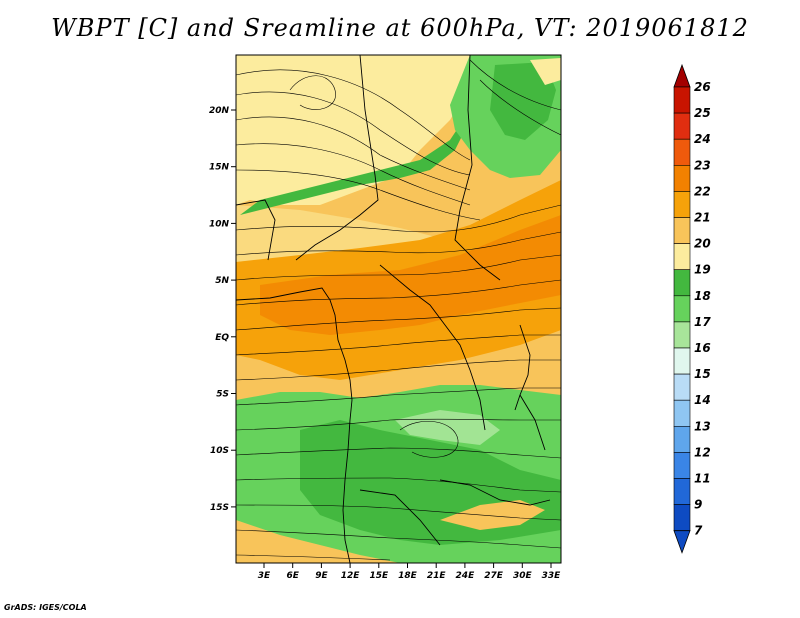 The height and width of the screenshot is (618, 800). I want to click on lat-tick-label: 15S, so click(219, 508).